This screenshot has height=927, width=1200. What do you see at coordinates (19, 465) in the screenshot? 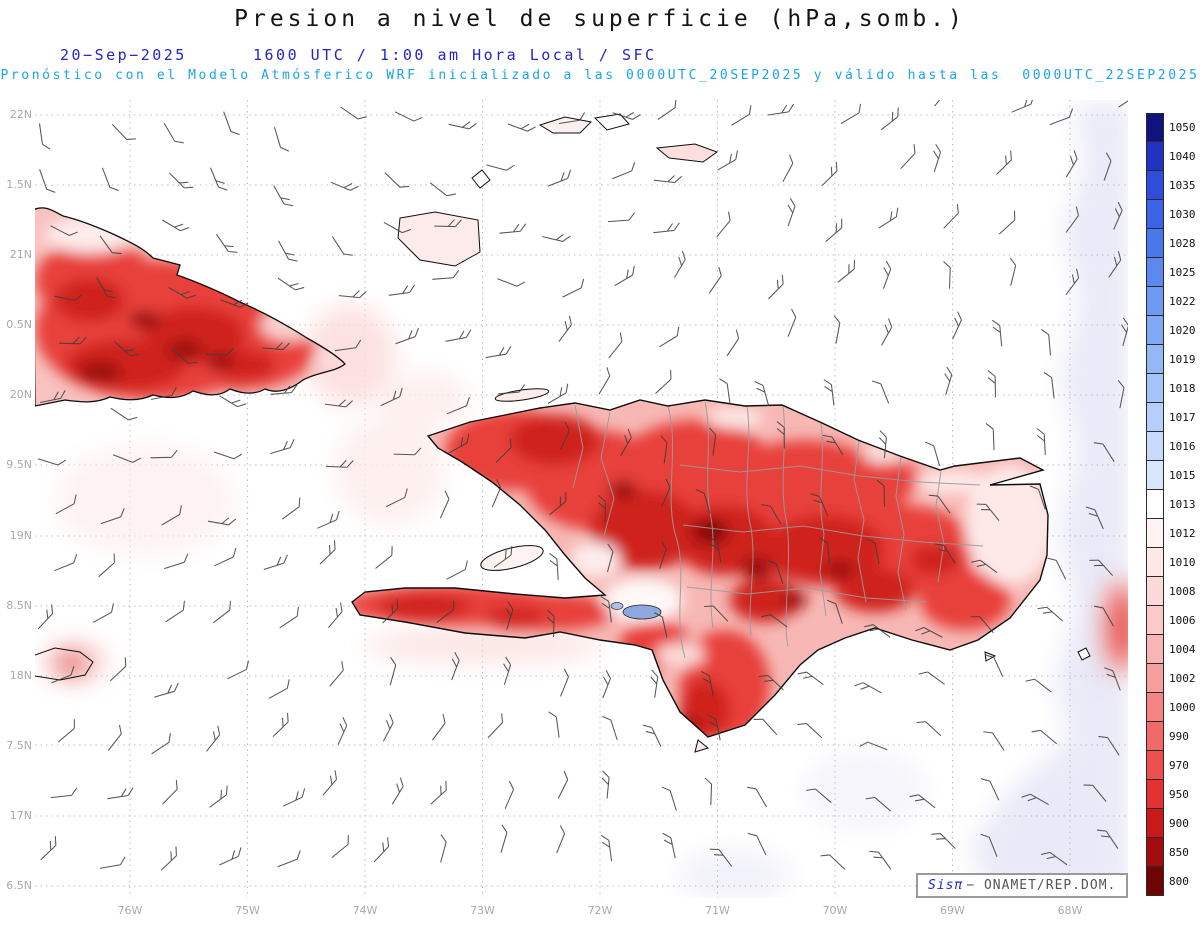
I see `lat-tick-label: 9.5N` at bounding box center [19, 465].